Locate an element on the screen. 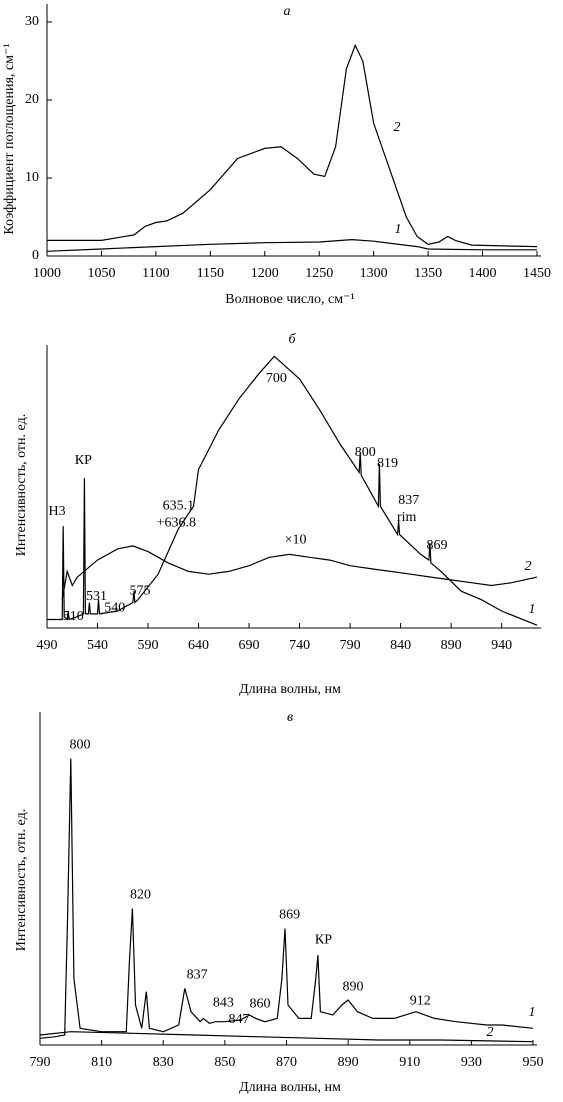 This screenshot has width=563, height=1102. chart-title: в is located at coordinates (290, 717).